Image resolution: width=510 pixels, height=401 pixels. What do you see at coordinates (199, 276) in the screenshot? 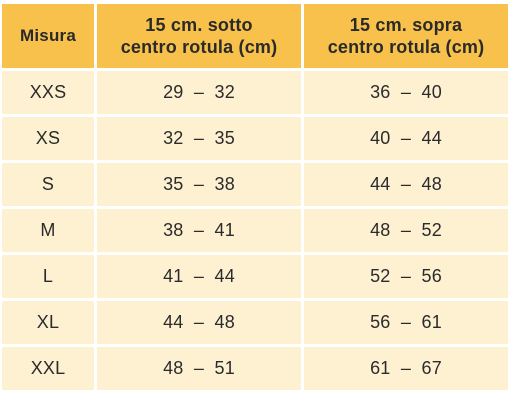
I see `below-range-cell: 41 – 44` at bounding box center [199, 276].